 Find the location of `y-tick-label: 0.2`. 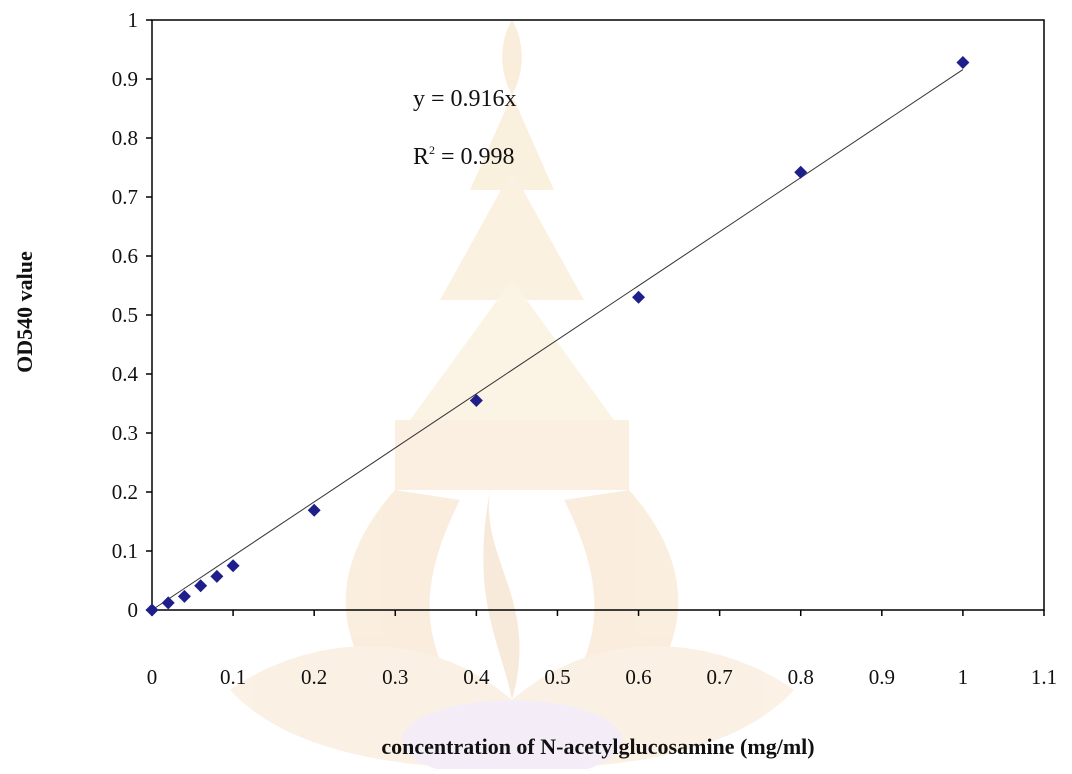

y-tick-label: 0.2 is located at coordinates (125, 492).